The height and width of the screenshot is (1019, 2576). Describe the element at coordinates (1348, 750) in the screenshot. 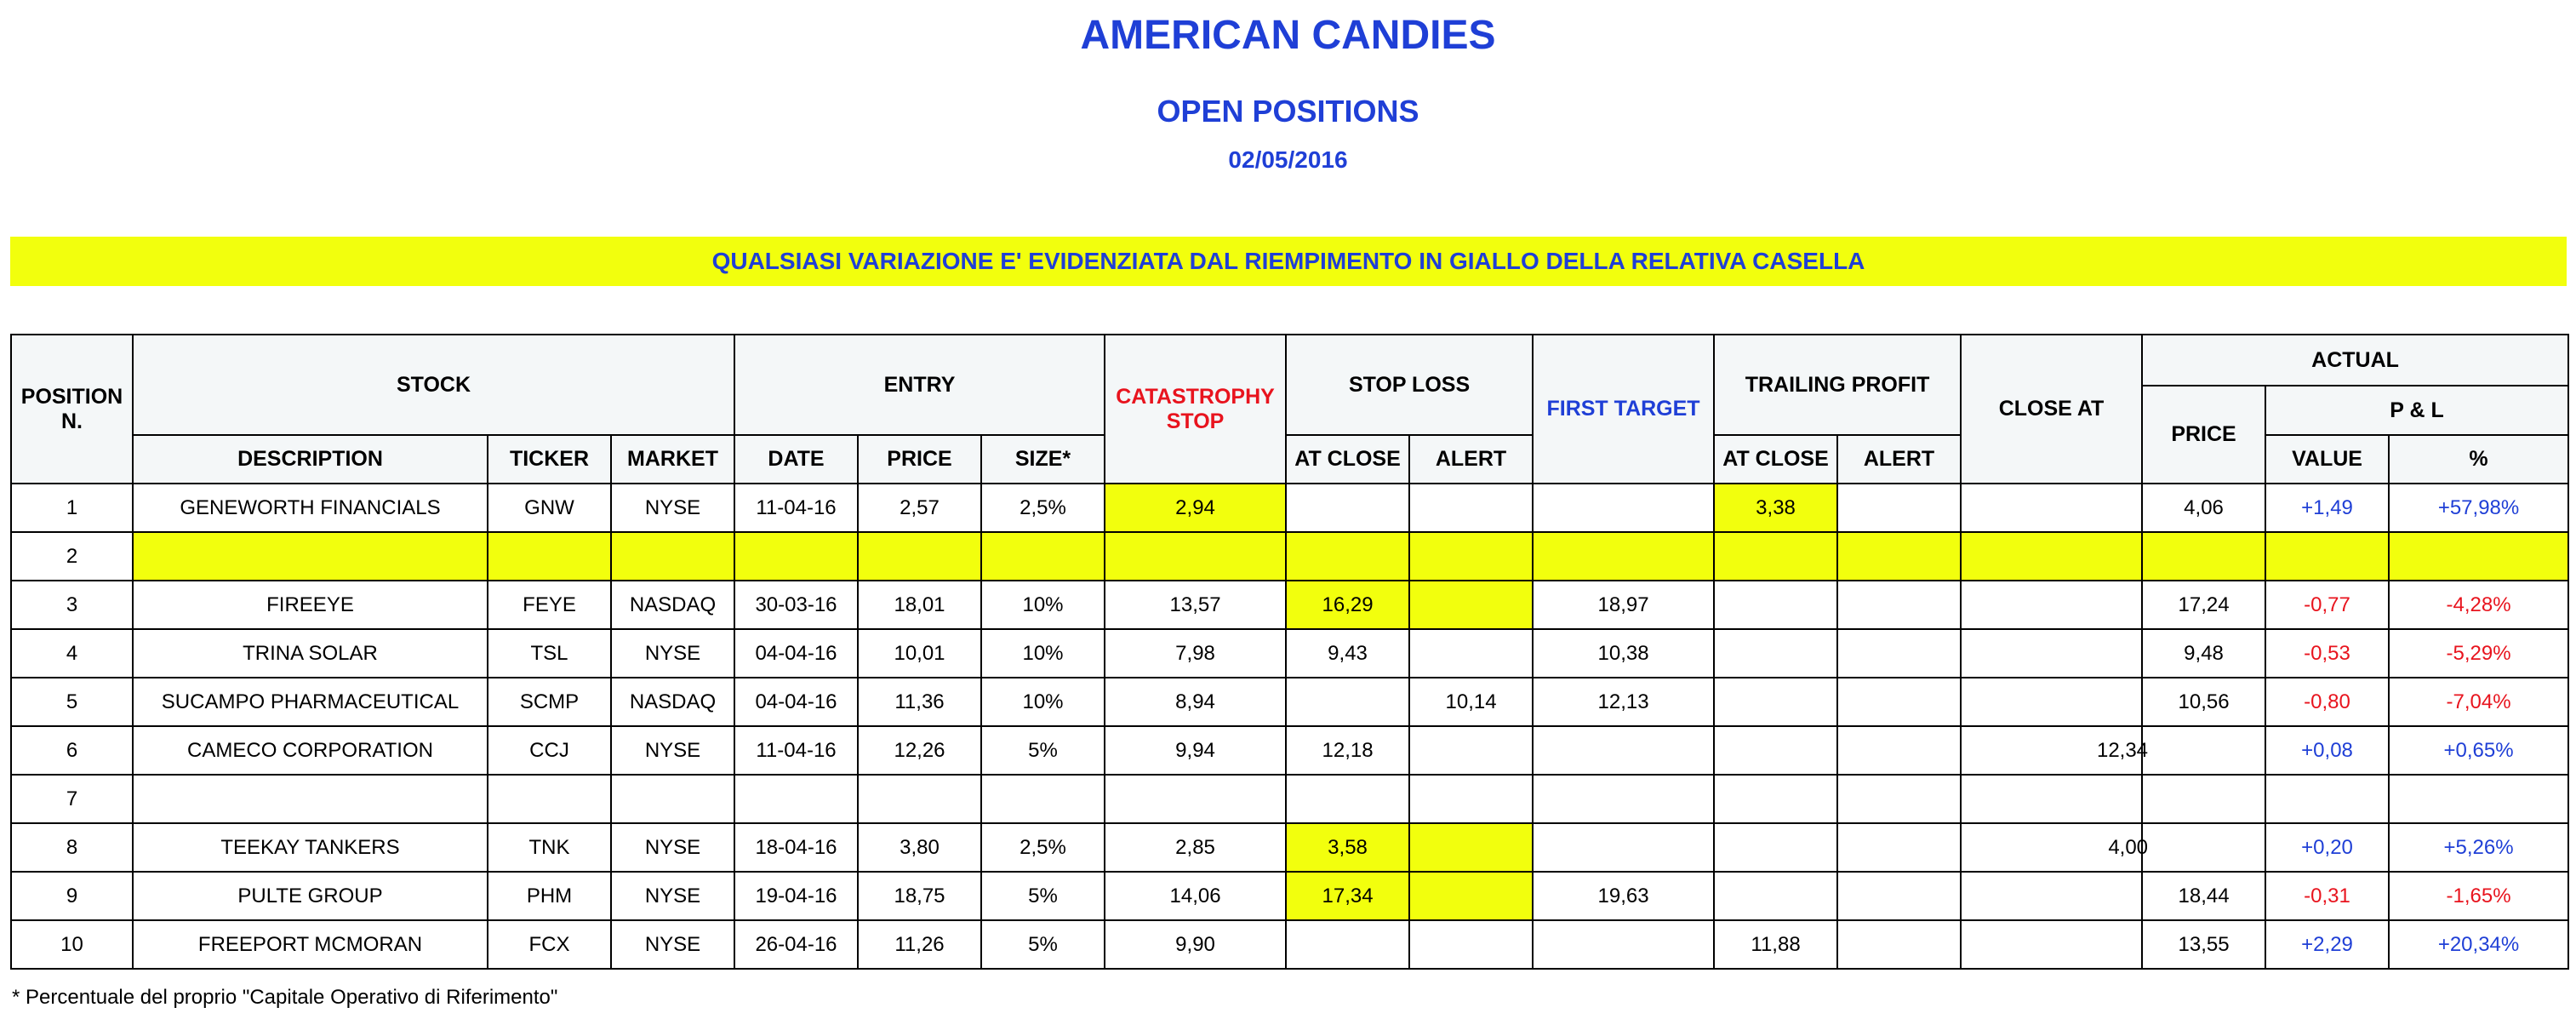

I see `cell-stop-loss-at-close: 12,18` at that location.